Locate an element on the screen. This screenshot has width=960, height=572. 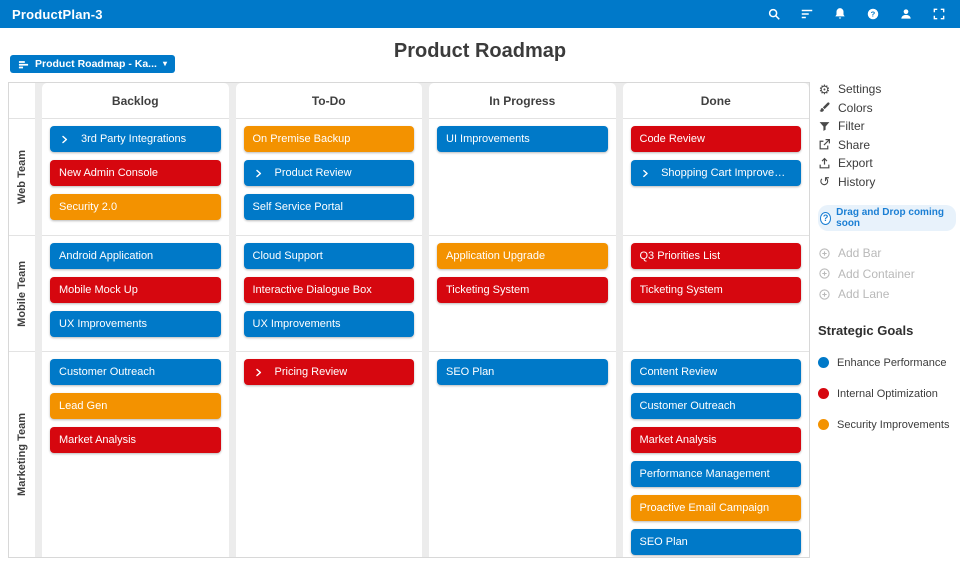
lane-label-text: Web Team is located at coordinates (22, 177).